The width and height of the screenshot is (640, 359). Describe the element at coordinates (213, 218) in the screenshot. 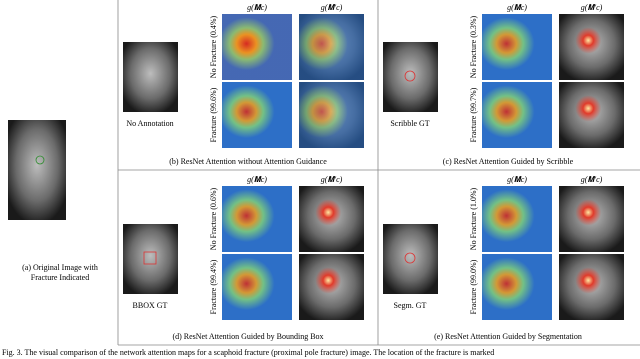

I see `row-label: No Fracture (0.6%)` at that location.